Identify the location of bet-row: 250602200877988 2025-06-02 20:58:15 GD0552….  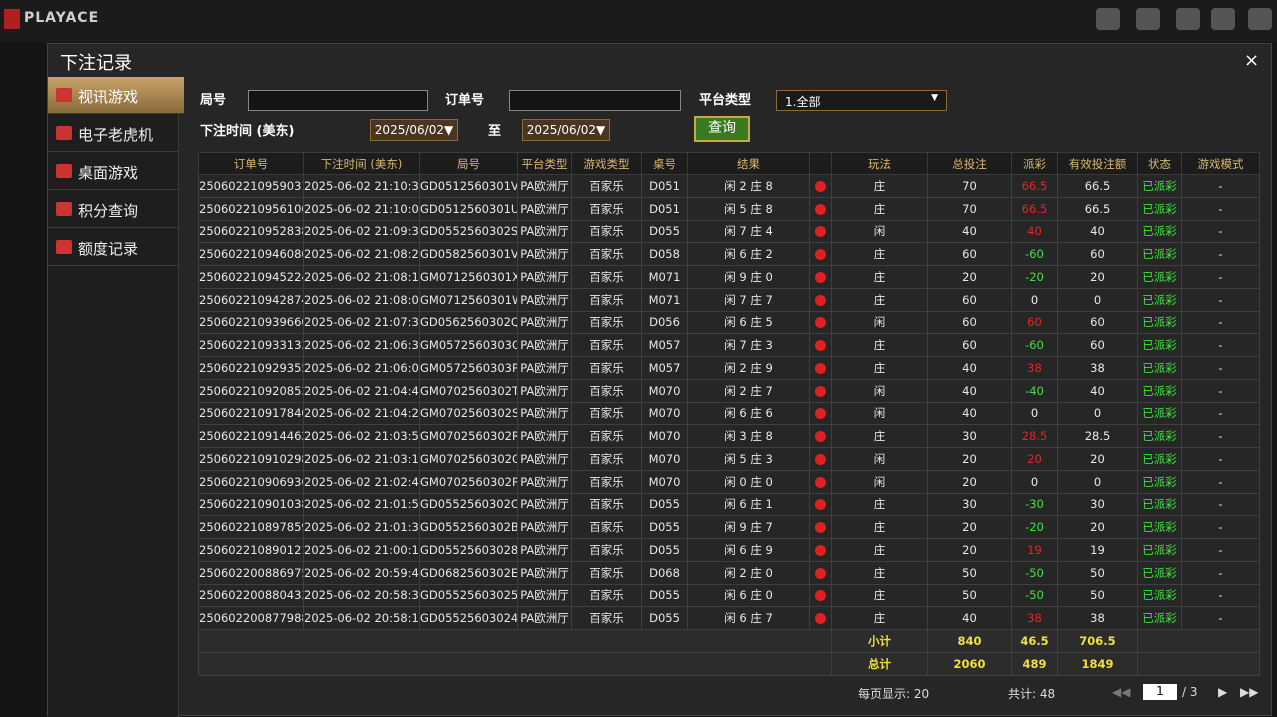
(729, 618).